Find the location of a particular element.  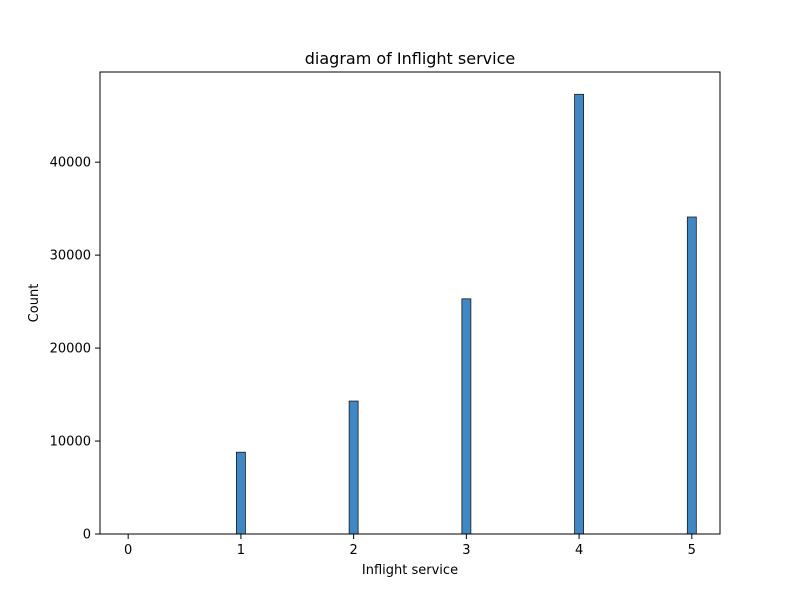

x-tick-label: 5 is located at coordinates (692, 550).